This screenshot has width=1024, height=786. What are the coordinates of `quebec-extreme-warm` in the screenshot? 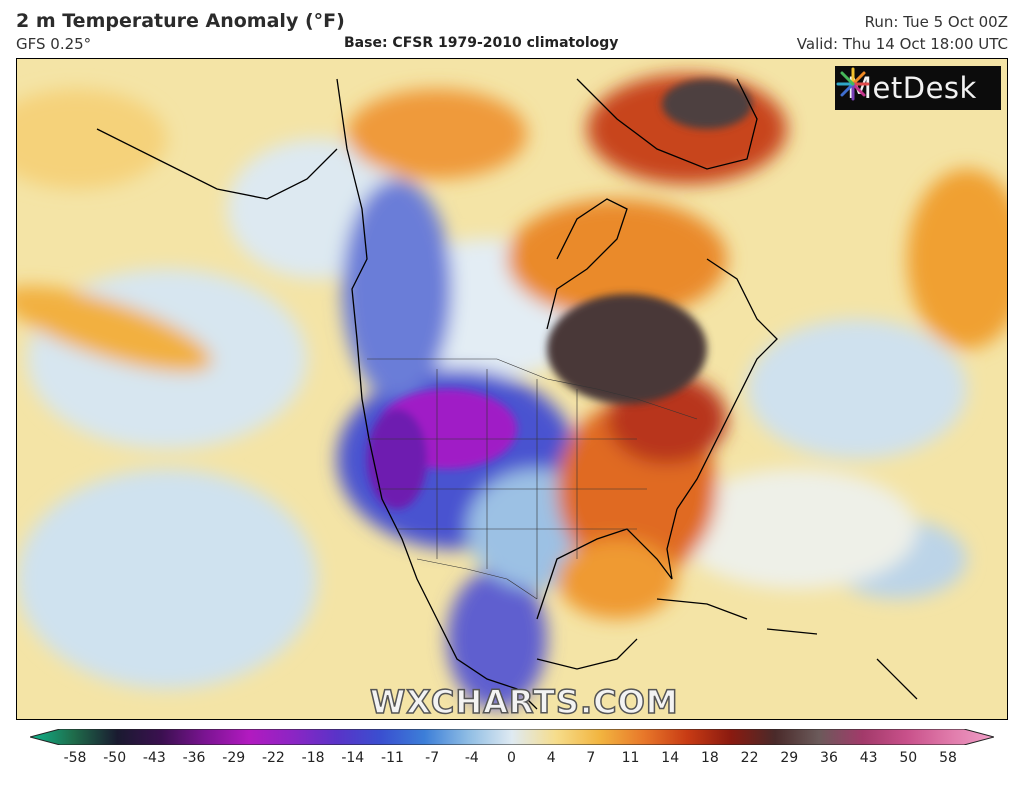 It's located at (627, 349).